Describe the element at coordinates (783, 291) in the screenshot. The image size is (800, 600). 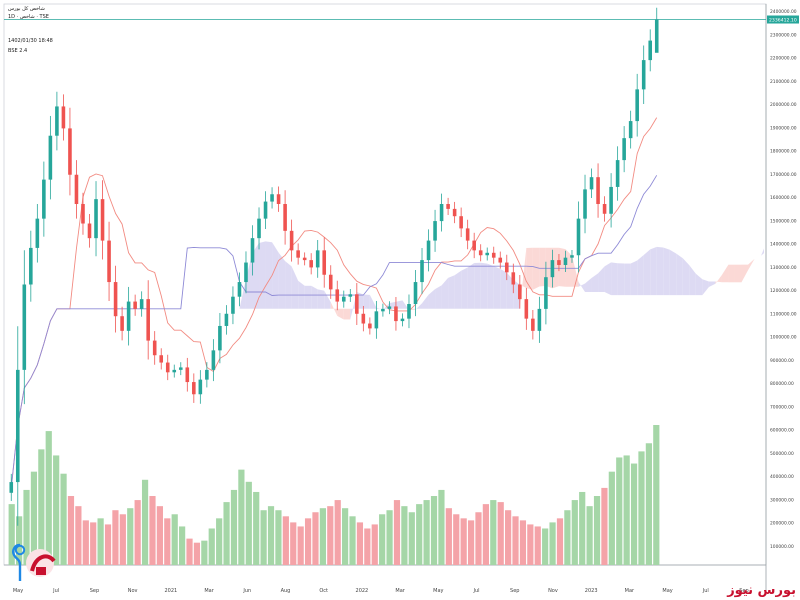
I see `y-tick-label: 1200000.00` at that location.